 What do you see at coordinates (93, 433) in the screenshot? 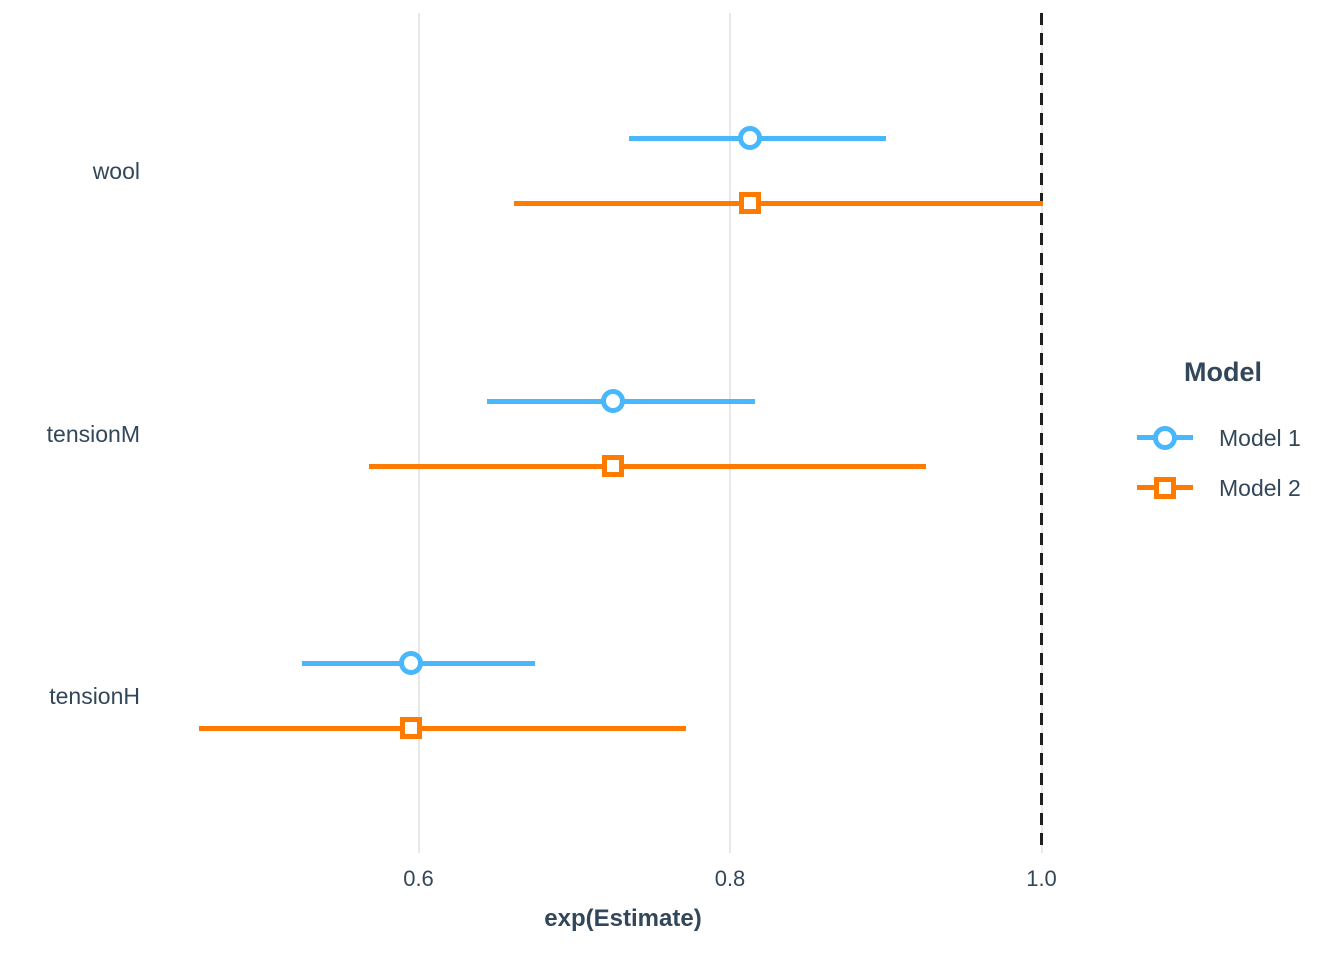
I see `y-axis-label-tensionM: tensionM` at bounding box center [93, 433].